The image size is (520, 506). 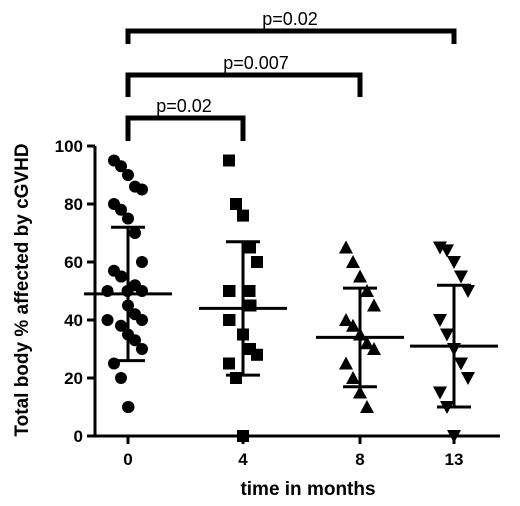 I want to click on x-tick-label: 0, so click(x=127, y=459).